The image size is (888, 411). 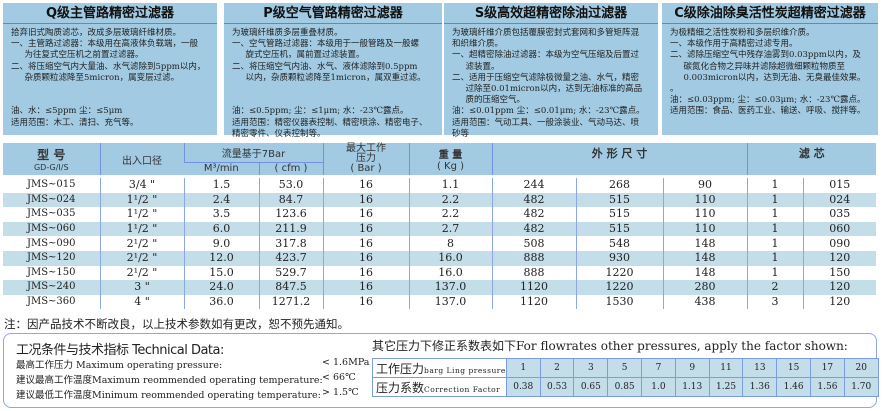 What do you see at coordinates (290, 302) in the screenshot?
I see `table-cell: 1271.2` at bounding box center [290, 302].